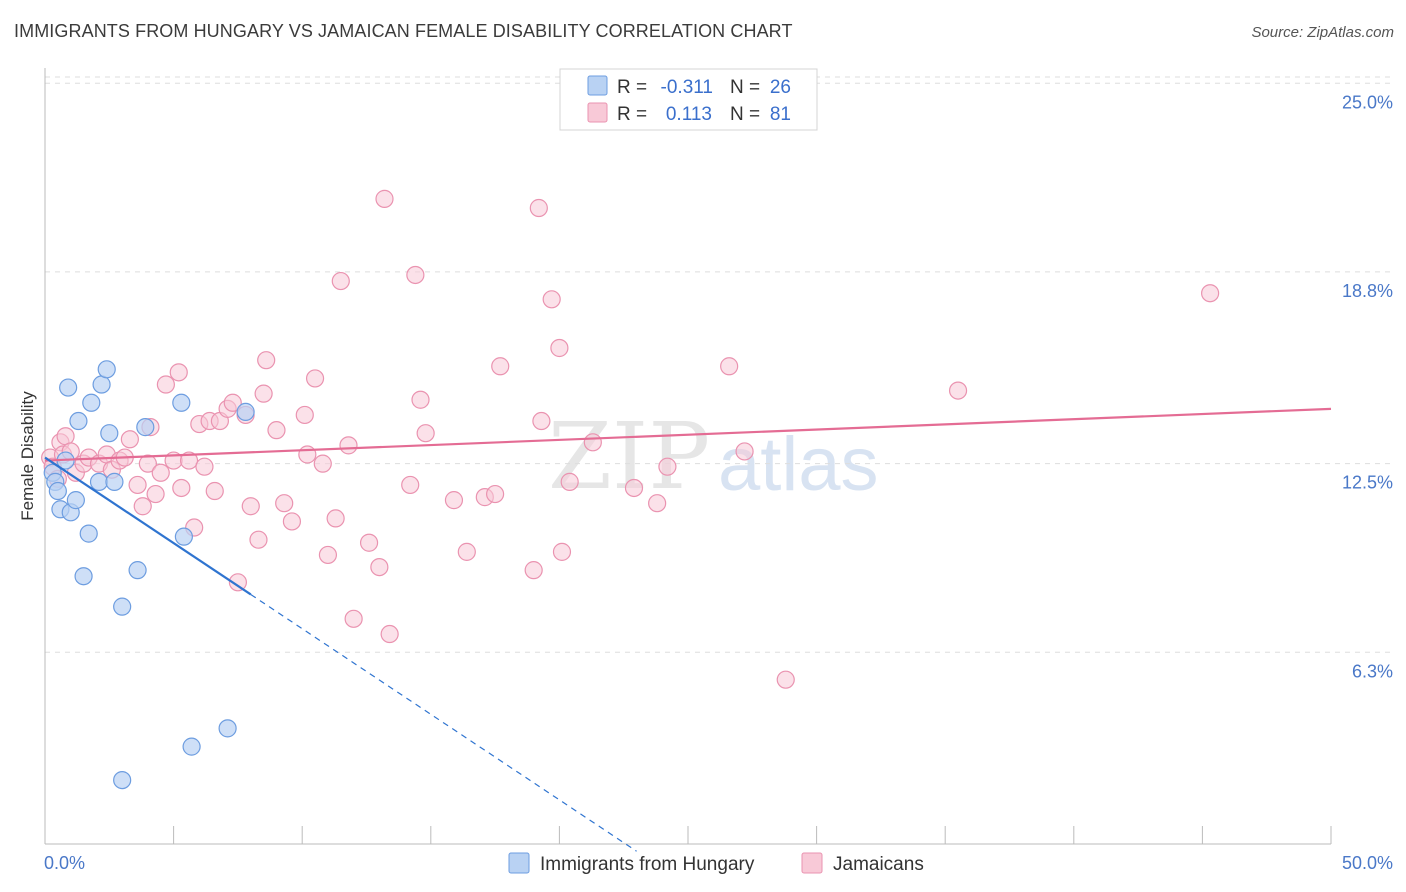  Describe the element at coordinates (745, 114) in the screenshot. I see `legend-n-label-jamaicans: N =` at that location.